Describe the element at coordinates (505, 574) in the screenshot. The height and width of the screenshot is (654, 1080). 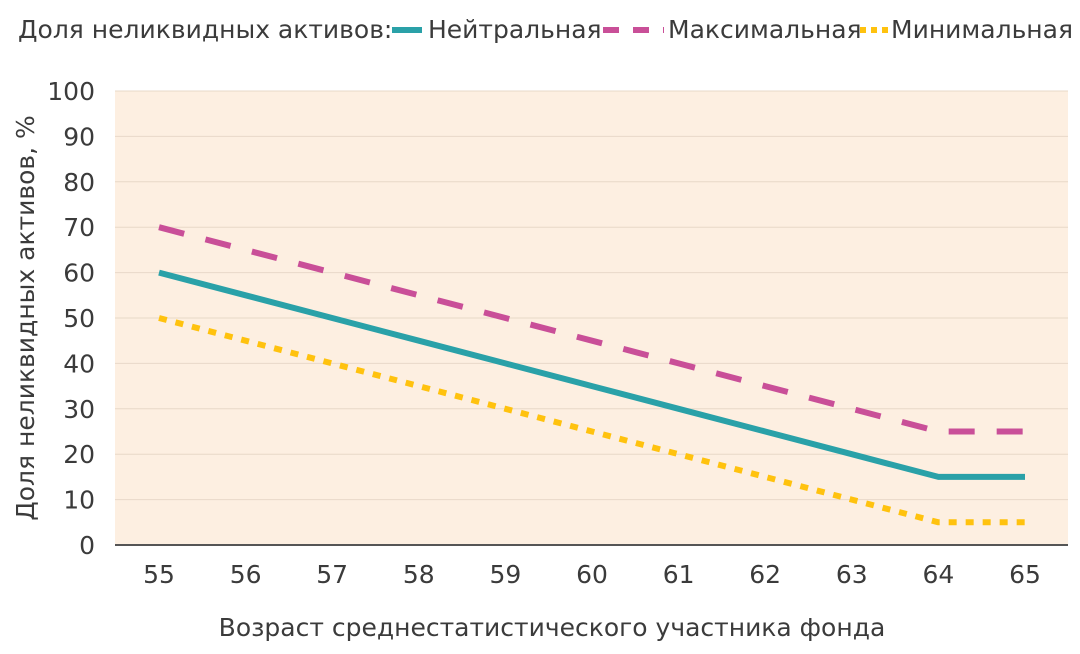
I see `x-tick-label: 59` at that location.